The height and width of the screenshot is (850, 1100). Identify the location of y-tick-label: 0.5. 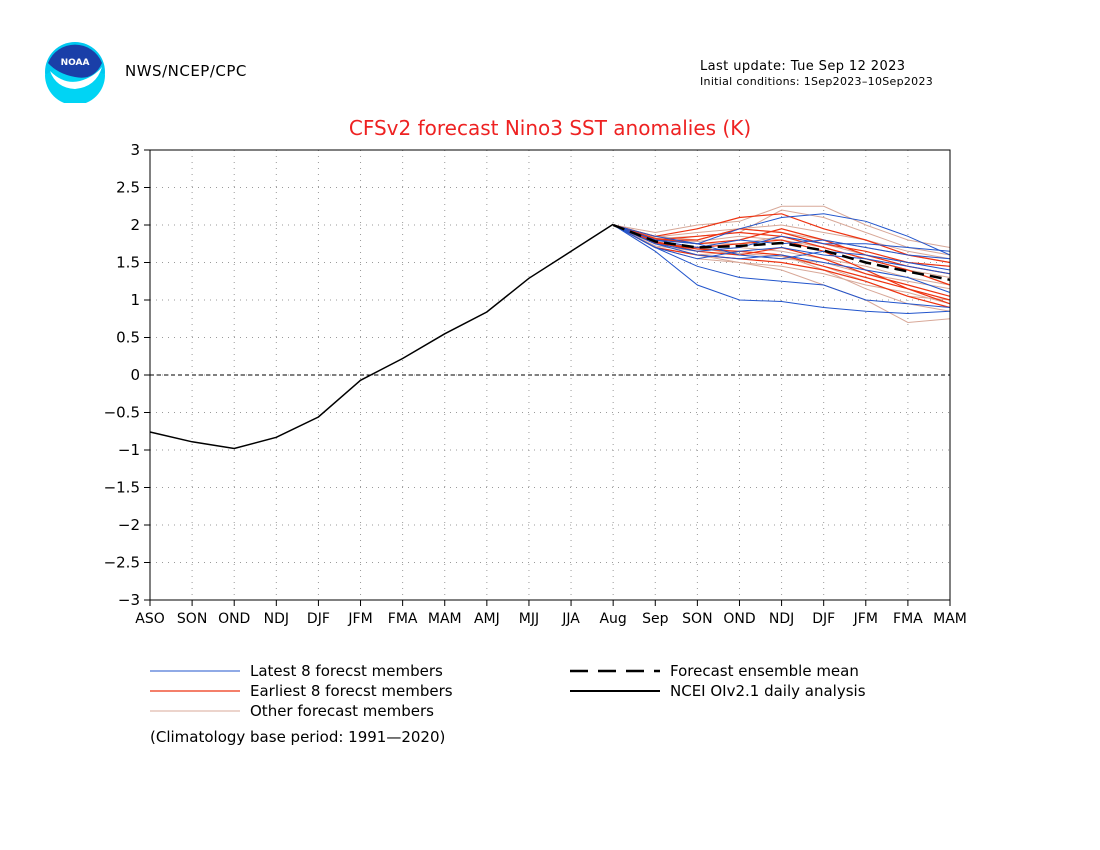
(128, 338).